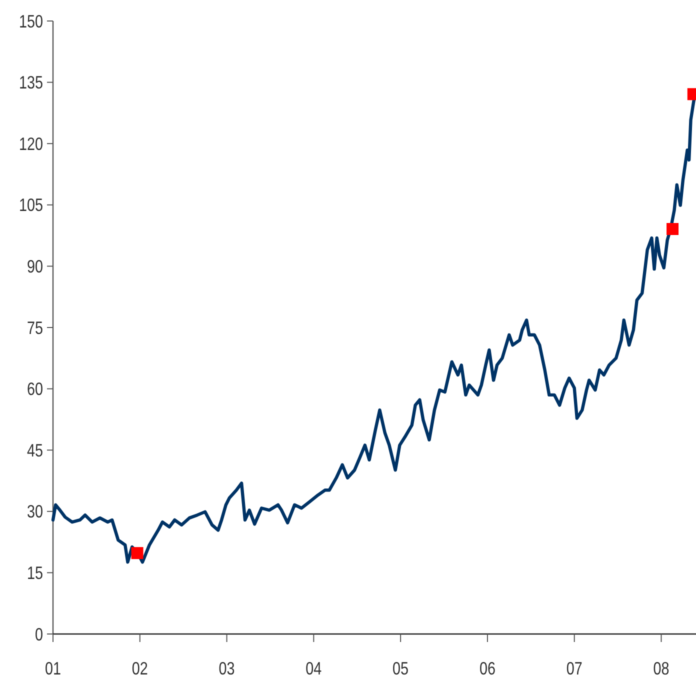  I want to click on y-tick-label: 60, so click(34, 390).